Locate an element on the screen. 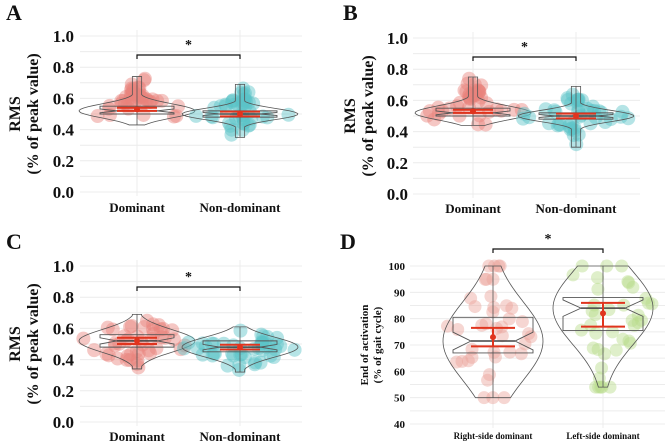  y-axis-label: End of activation (% of gait cycle) is located at coordinates (371, 345).